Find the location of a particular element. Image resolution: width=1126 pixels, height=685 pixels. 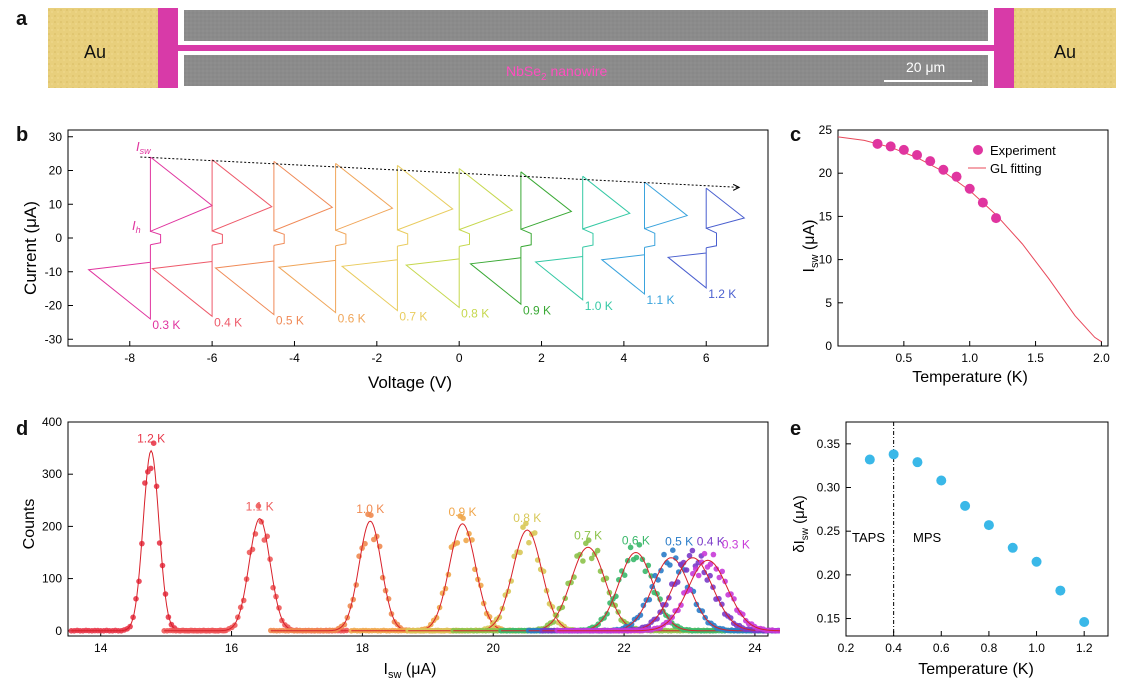

b-xlabel: Voltage (V) is located at coordinates (410, 382).